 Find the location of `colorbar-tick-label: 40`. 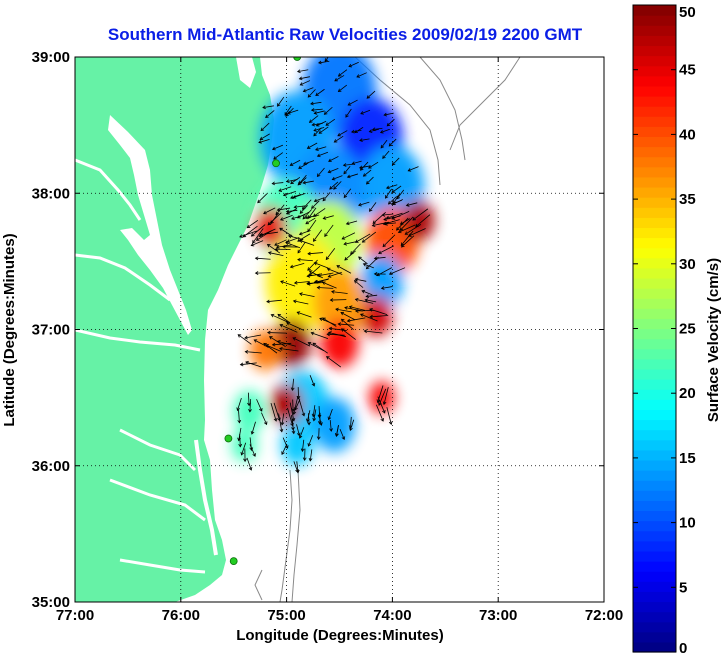

colorbar-tick-label: 40 is located at coordinates (687, 134).